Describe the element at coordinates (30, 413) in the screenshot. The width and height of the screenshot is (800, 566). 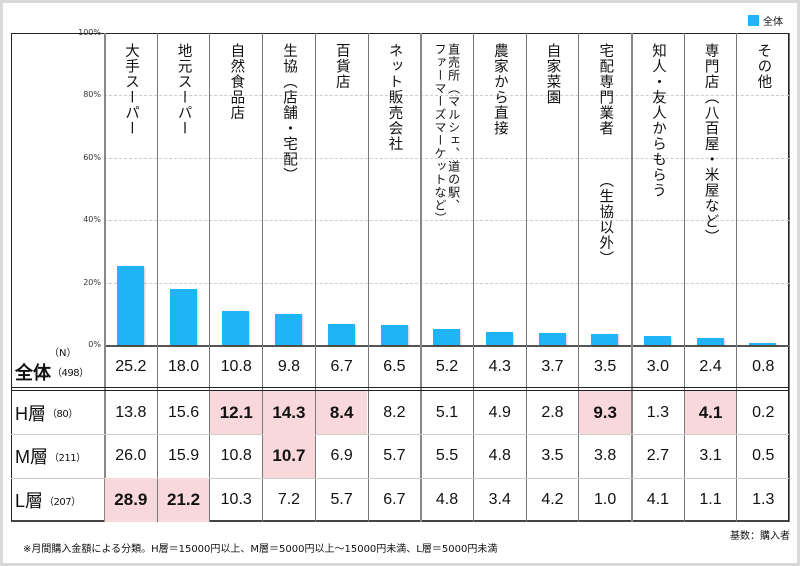
I see `row-label-text: H層` at that location.